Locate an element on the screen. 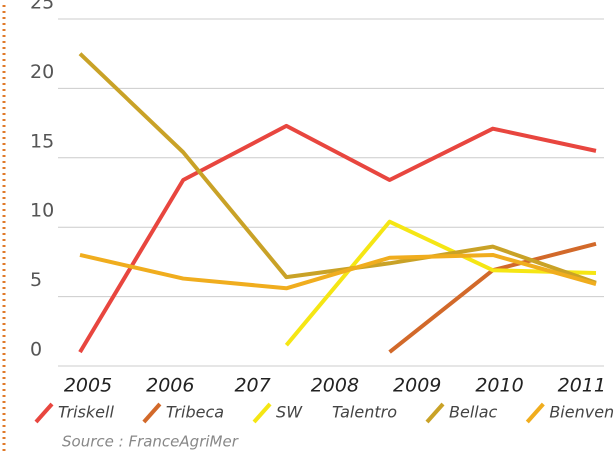 The image size is (614, 452). x-tick-label: 2006 is located at coordinates (170, 386).